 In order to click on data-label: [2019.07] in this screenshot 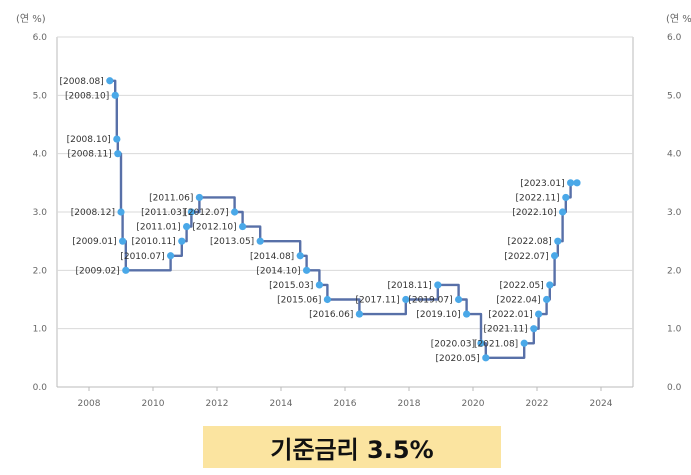, I will do `click(430, 301)`.